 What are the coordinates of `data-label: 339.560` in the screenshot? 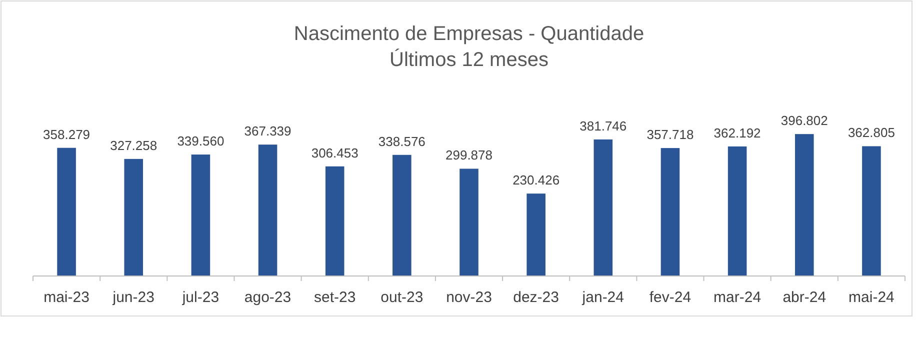 It's located at (200, 141).